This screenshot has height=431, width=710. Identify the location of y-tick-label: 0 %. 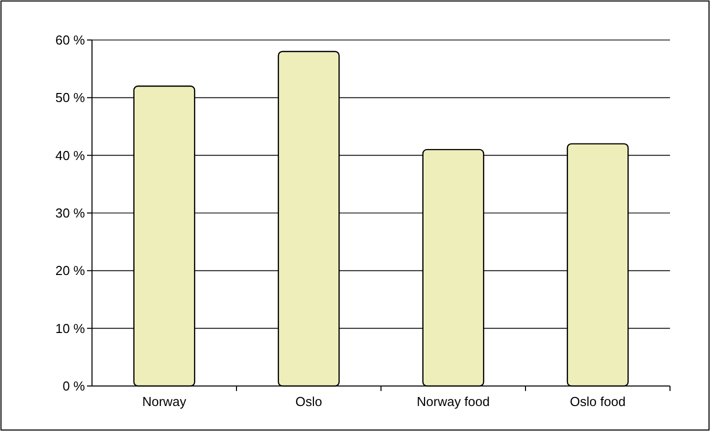
(74, 386).